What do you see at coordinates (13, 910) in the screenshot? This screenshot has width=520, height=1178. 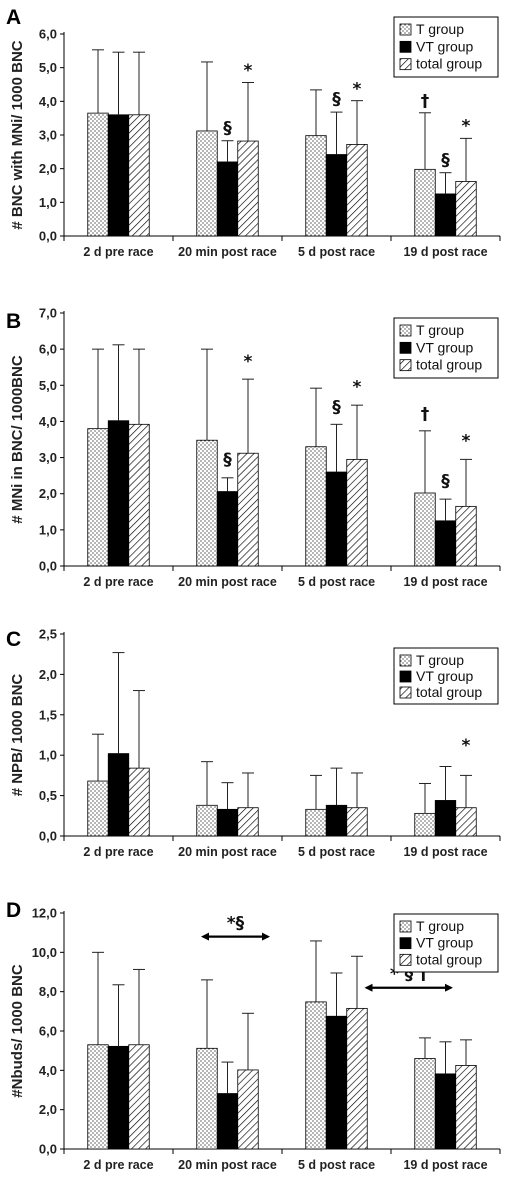 I see `panel-letter: D` at bounding box center [13, 910].